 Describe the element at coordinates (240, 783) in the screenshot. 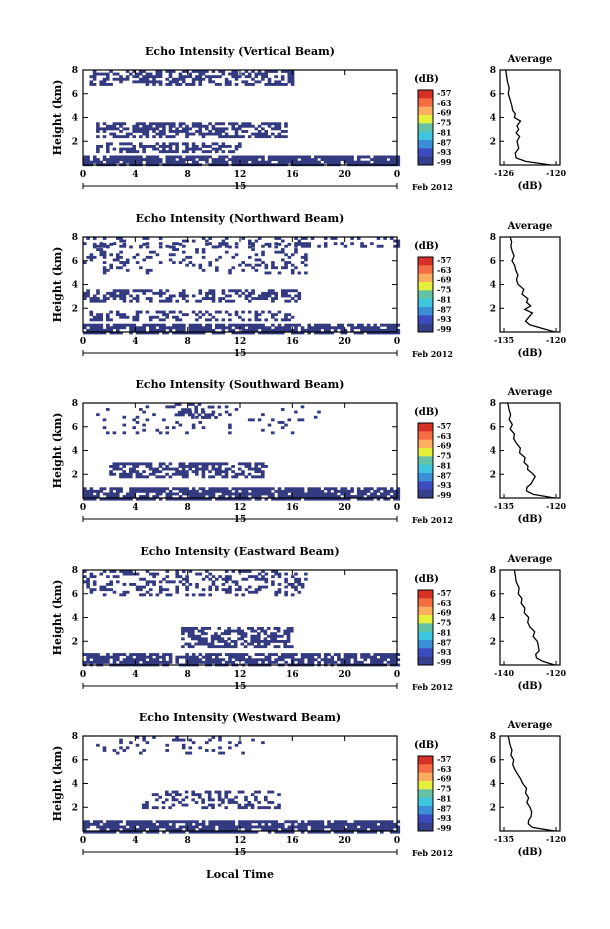

I see `heatmap-frame` at that location.